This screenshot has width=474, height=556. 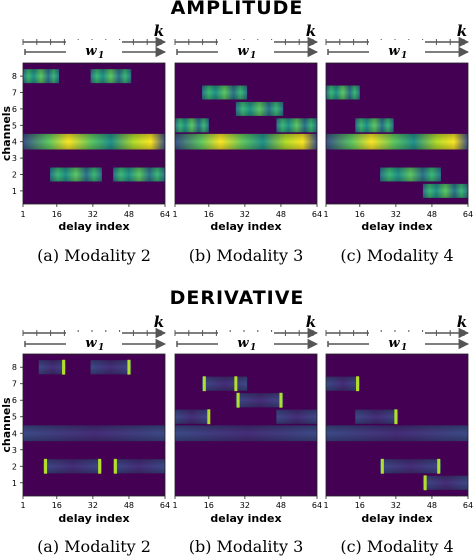 What do you see at coordinates (209, 505) in the screenshot?
I see `x-tick-label: 16` at bounding box center [209, 505].